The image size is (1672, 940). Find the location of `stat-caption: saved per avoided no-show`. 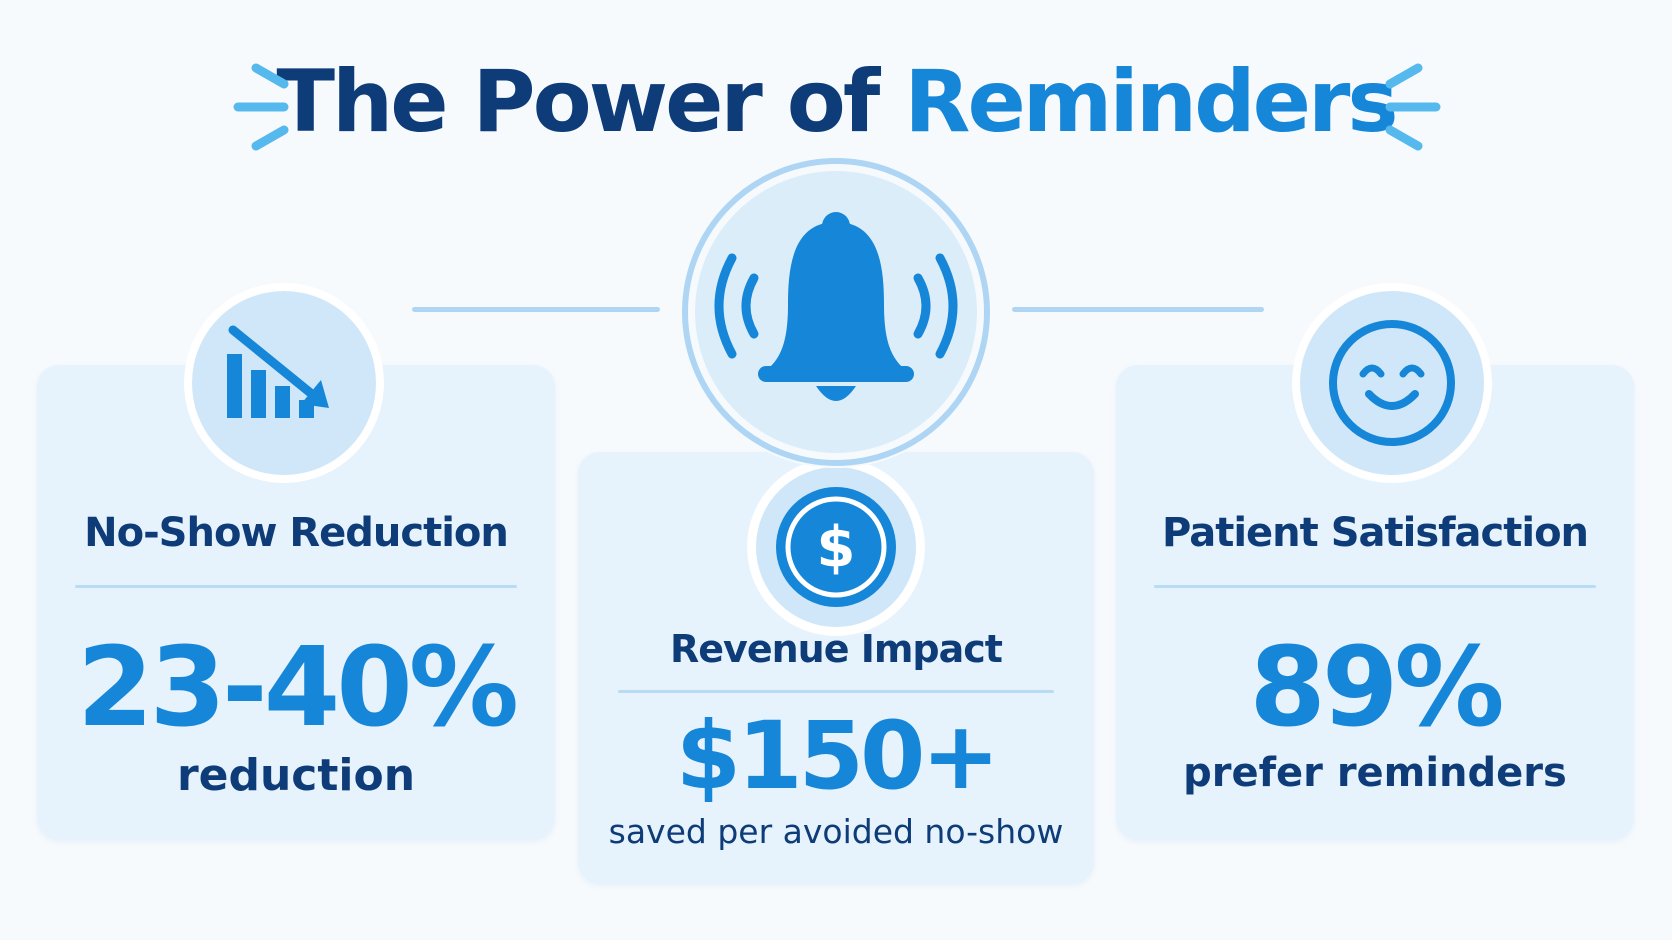

stat-caption: saved per avoided no-show is located at coordinates (836, 831).